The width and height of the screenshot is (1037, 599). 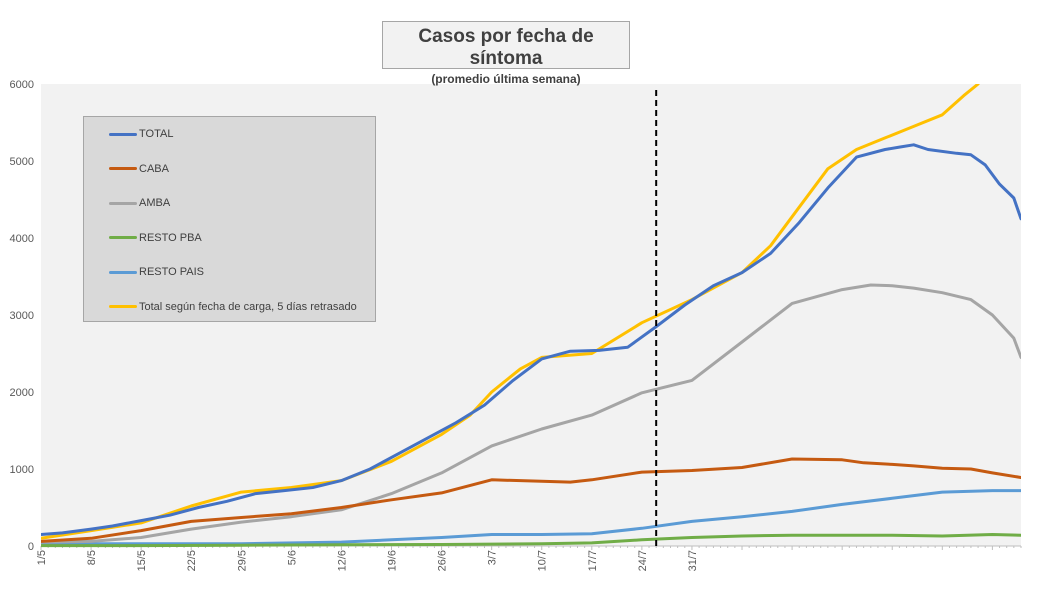 What do you see at coordinates (22, 239) in the screenshot?
I see `y-tick-label: 4000` at bounding box center [22, 239].